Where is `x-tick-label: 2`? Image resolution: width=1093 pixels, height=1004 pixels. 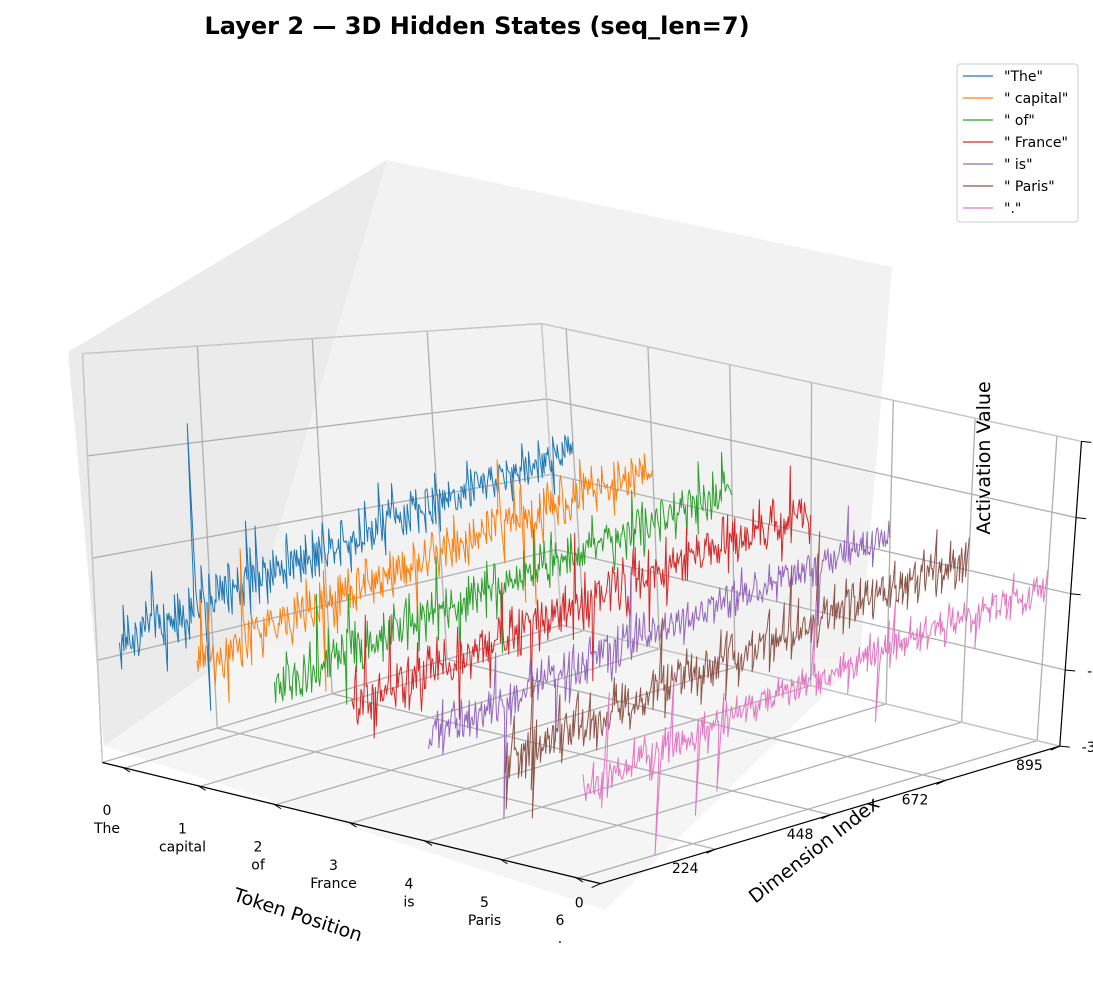 x-tick-label: 2 is located at coordinates (258, 848).